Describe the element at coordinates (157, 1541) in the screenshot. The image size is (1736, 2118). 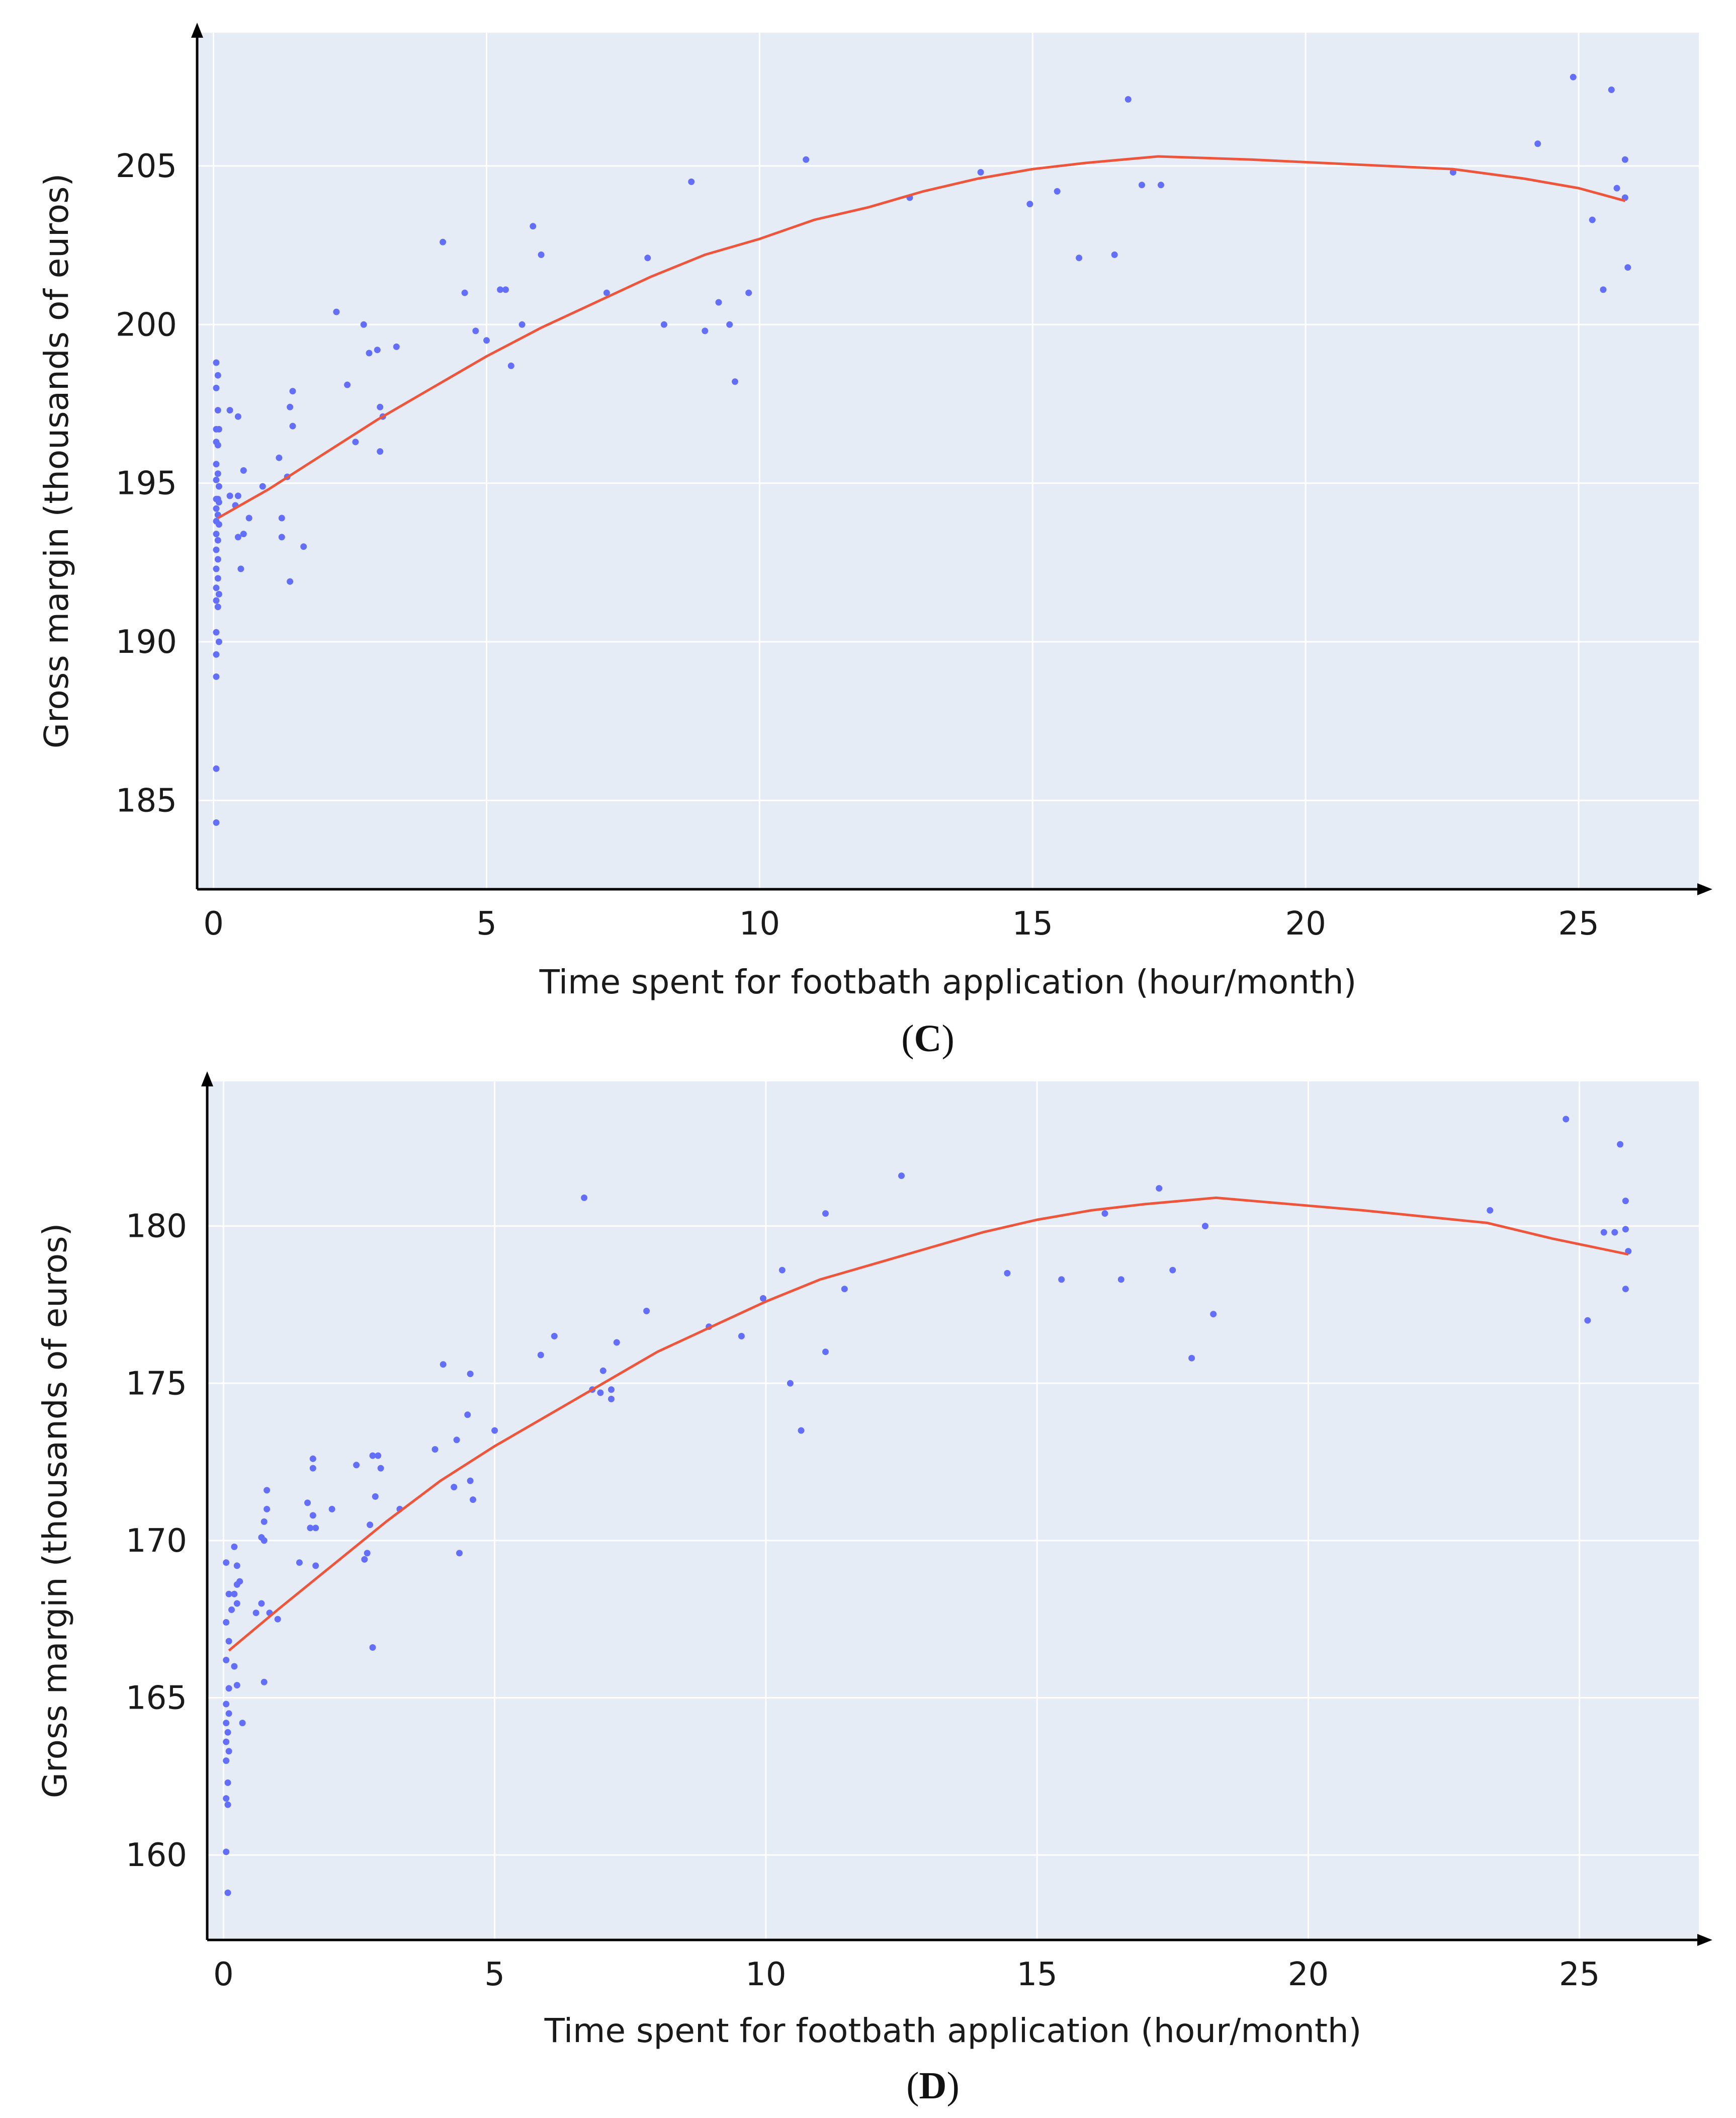
I see `y-tick-label: 170` at that location.